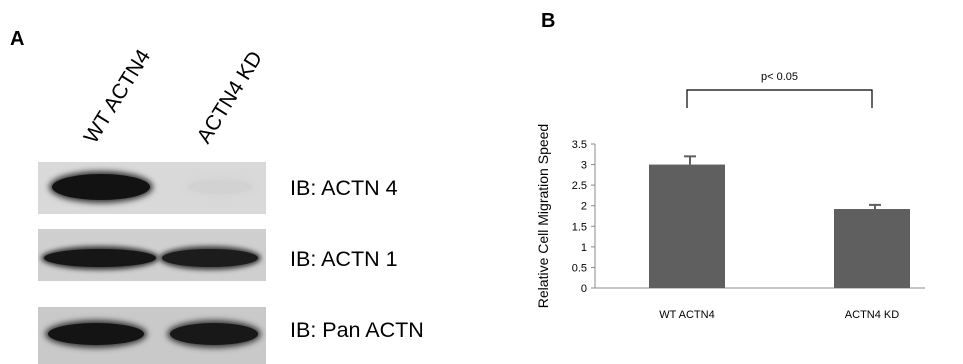 The width and height of the screenshot is (963, 364). Describe the element at coordinates (344, 259) in the screenshot. I see `blot-label-actn1: IB: ACTN 1` at that location.